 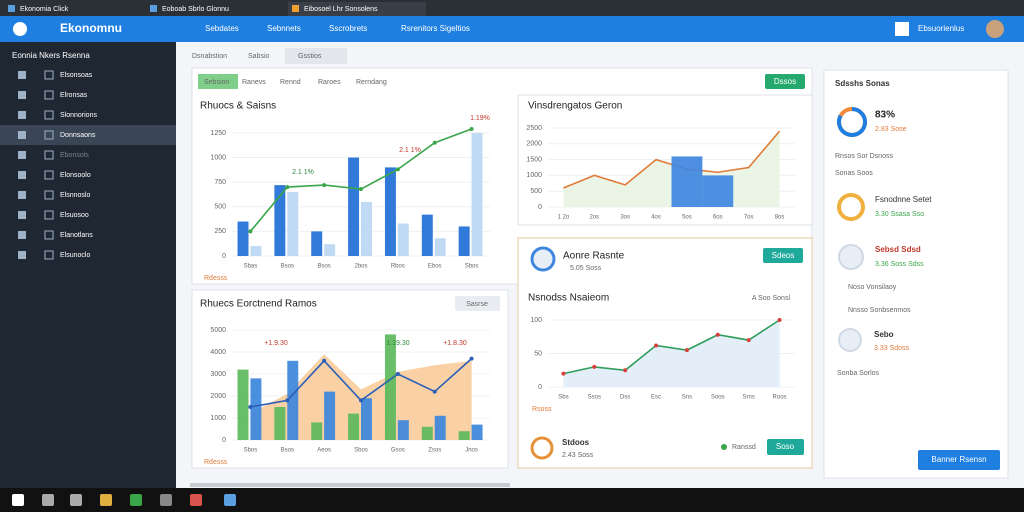 I want to click on filter: A Soo Sonsl, so click(x=771, y=298).